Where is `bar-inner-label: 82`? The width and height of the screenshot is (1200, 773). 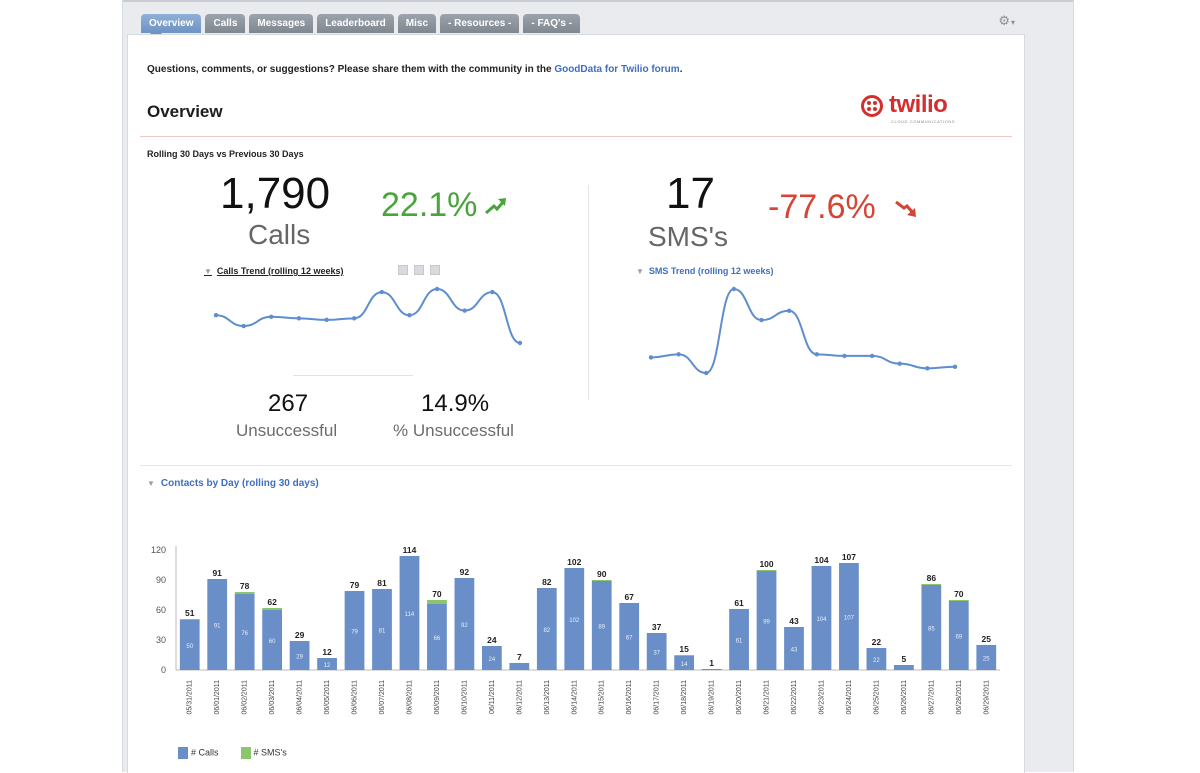 bar-inner-label: 82 is located at coordinates (546, 631).